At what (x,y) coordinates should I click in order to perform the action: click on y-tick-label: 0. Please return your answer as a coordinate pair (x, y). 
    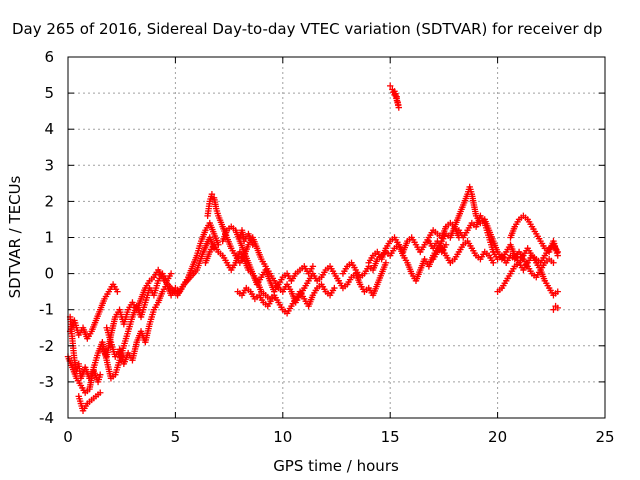
    Looking at the image, I should click on (49, 274).